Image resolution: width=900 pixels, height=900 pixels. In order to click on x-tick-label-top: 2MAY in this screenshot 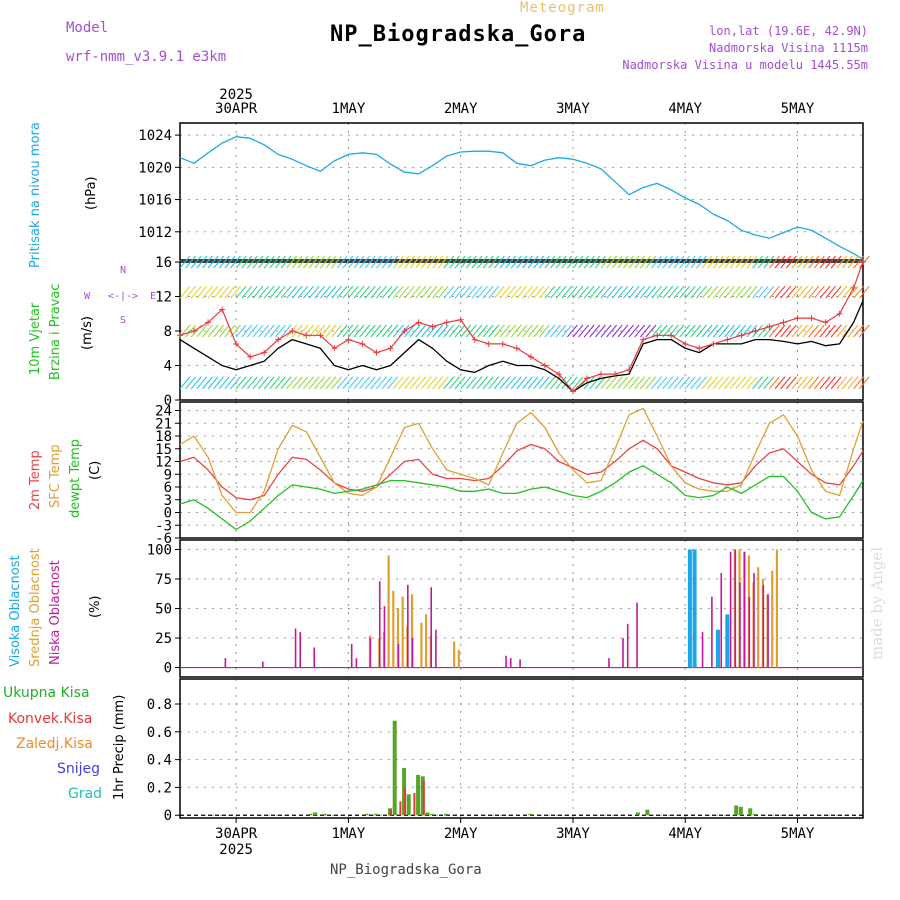, I will do `click(461, 109)`.